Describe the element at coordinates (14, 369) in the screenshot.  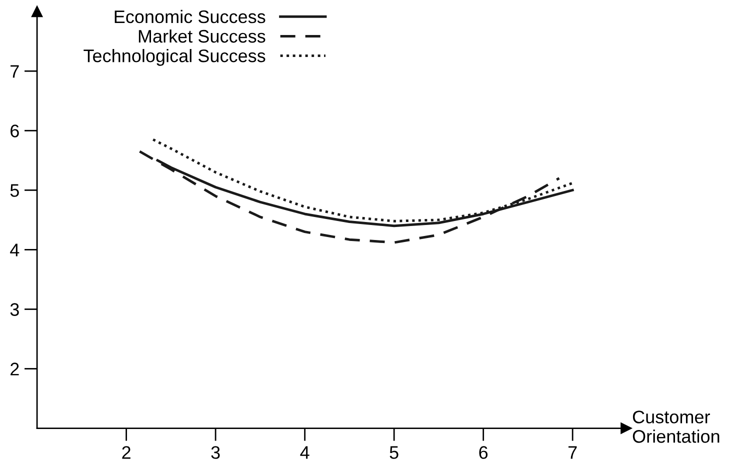
I see `y-tick-label: 2` at that location.